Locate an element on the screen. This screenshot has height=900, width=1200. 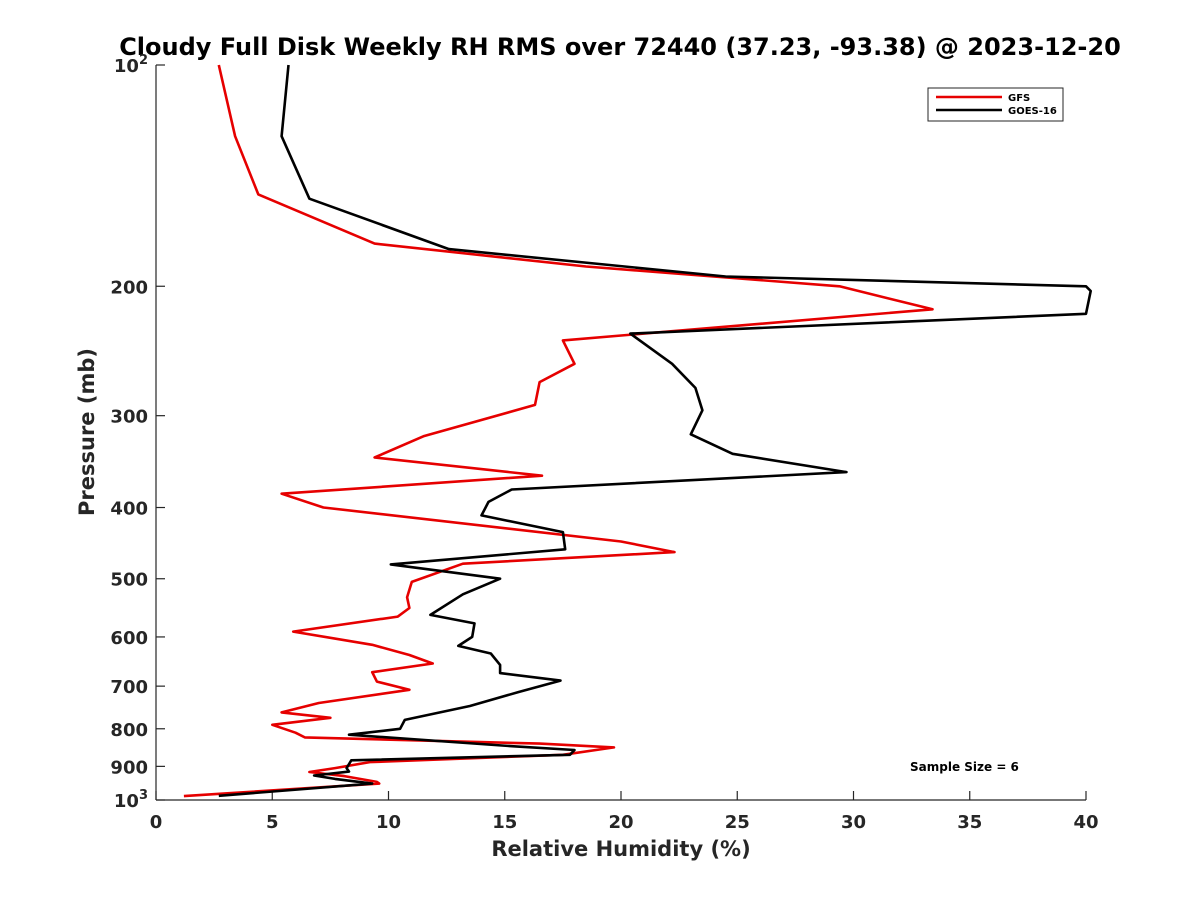
y-tick-label: 300 is located at coordinates (129, 417).